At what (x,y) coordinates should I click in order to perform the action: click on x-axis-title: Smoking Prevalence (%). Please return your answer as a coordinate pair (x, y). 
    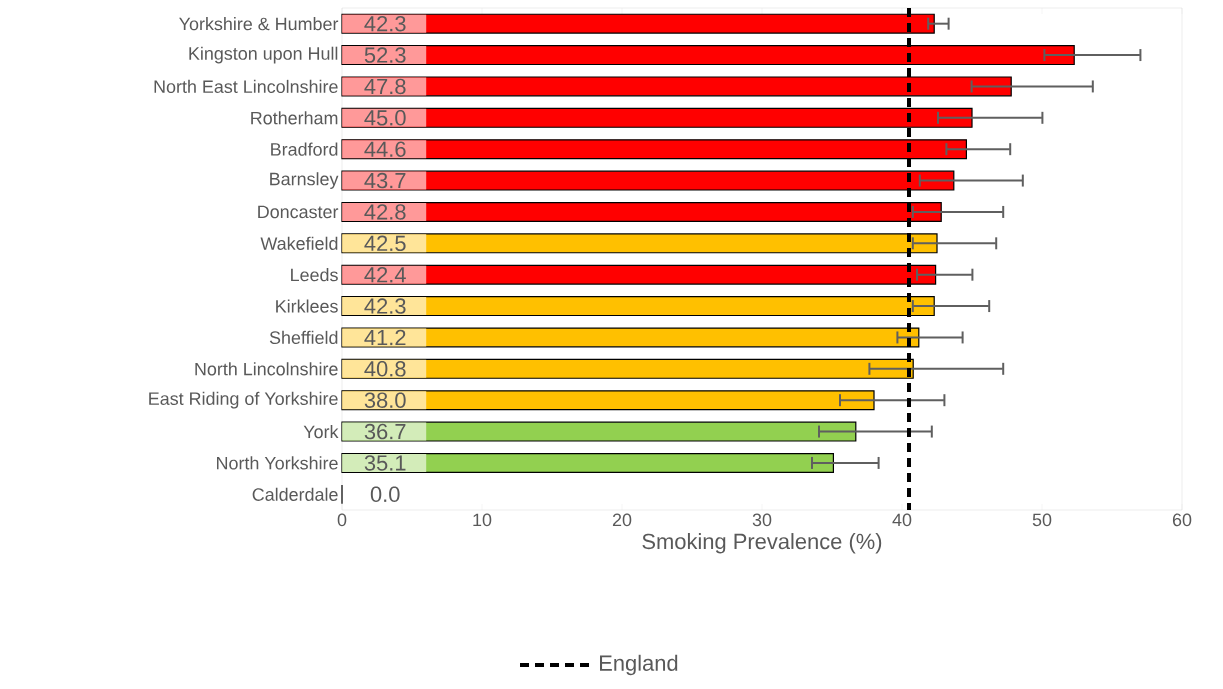
    Looking at the image, I should click on (762, 543).